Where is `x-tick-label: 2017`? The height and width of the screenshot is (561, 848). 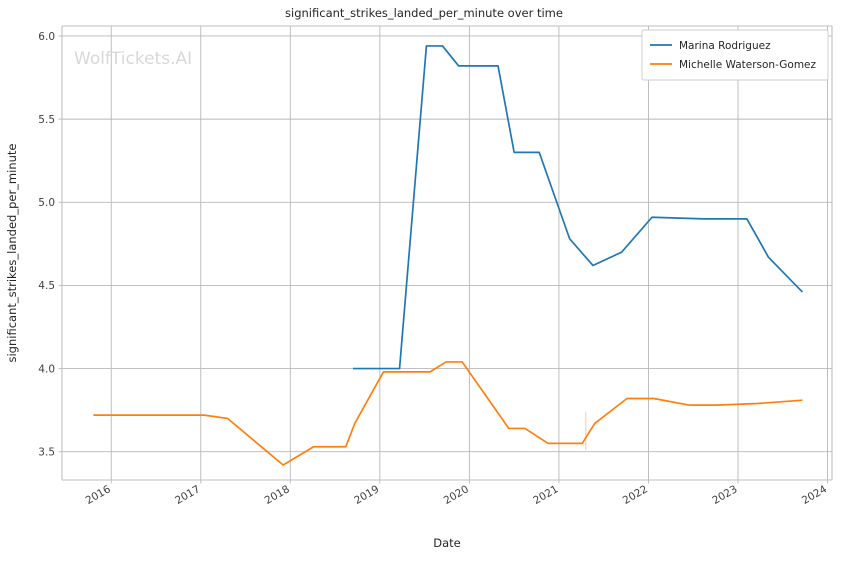
x-tick-label: 2017 is located at coordinates (187, 495).